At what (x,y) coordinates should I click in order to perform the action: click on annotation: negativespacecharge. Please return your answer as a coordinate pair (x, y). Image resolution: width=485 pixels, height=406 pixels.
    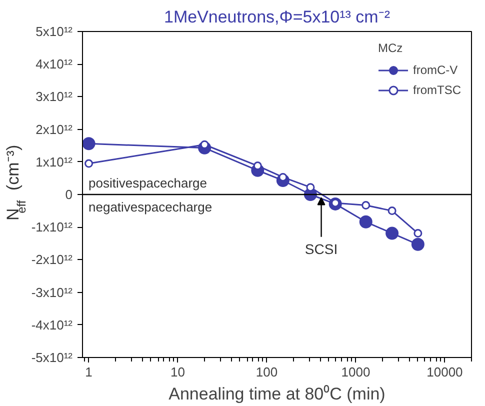
    Looking at the image, I should click on (150, 207).